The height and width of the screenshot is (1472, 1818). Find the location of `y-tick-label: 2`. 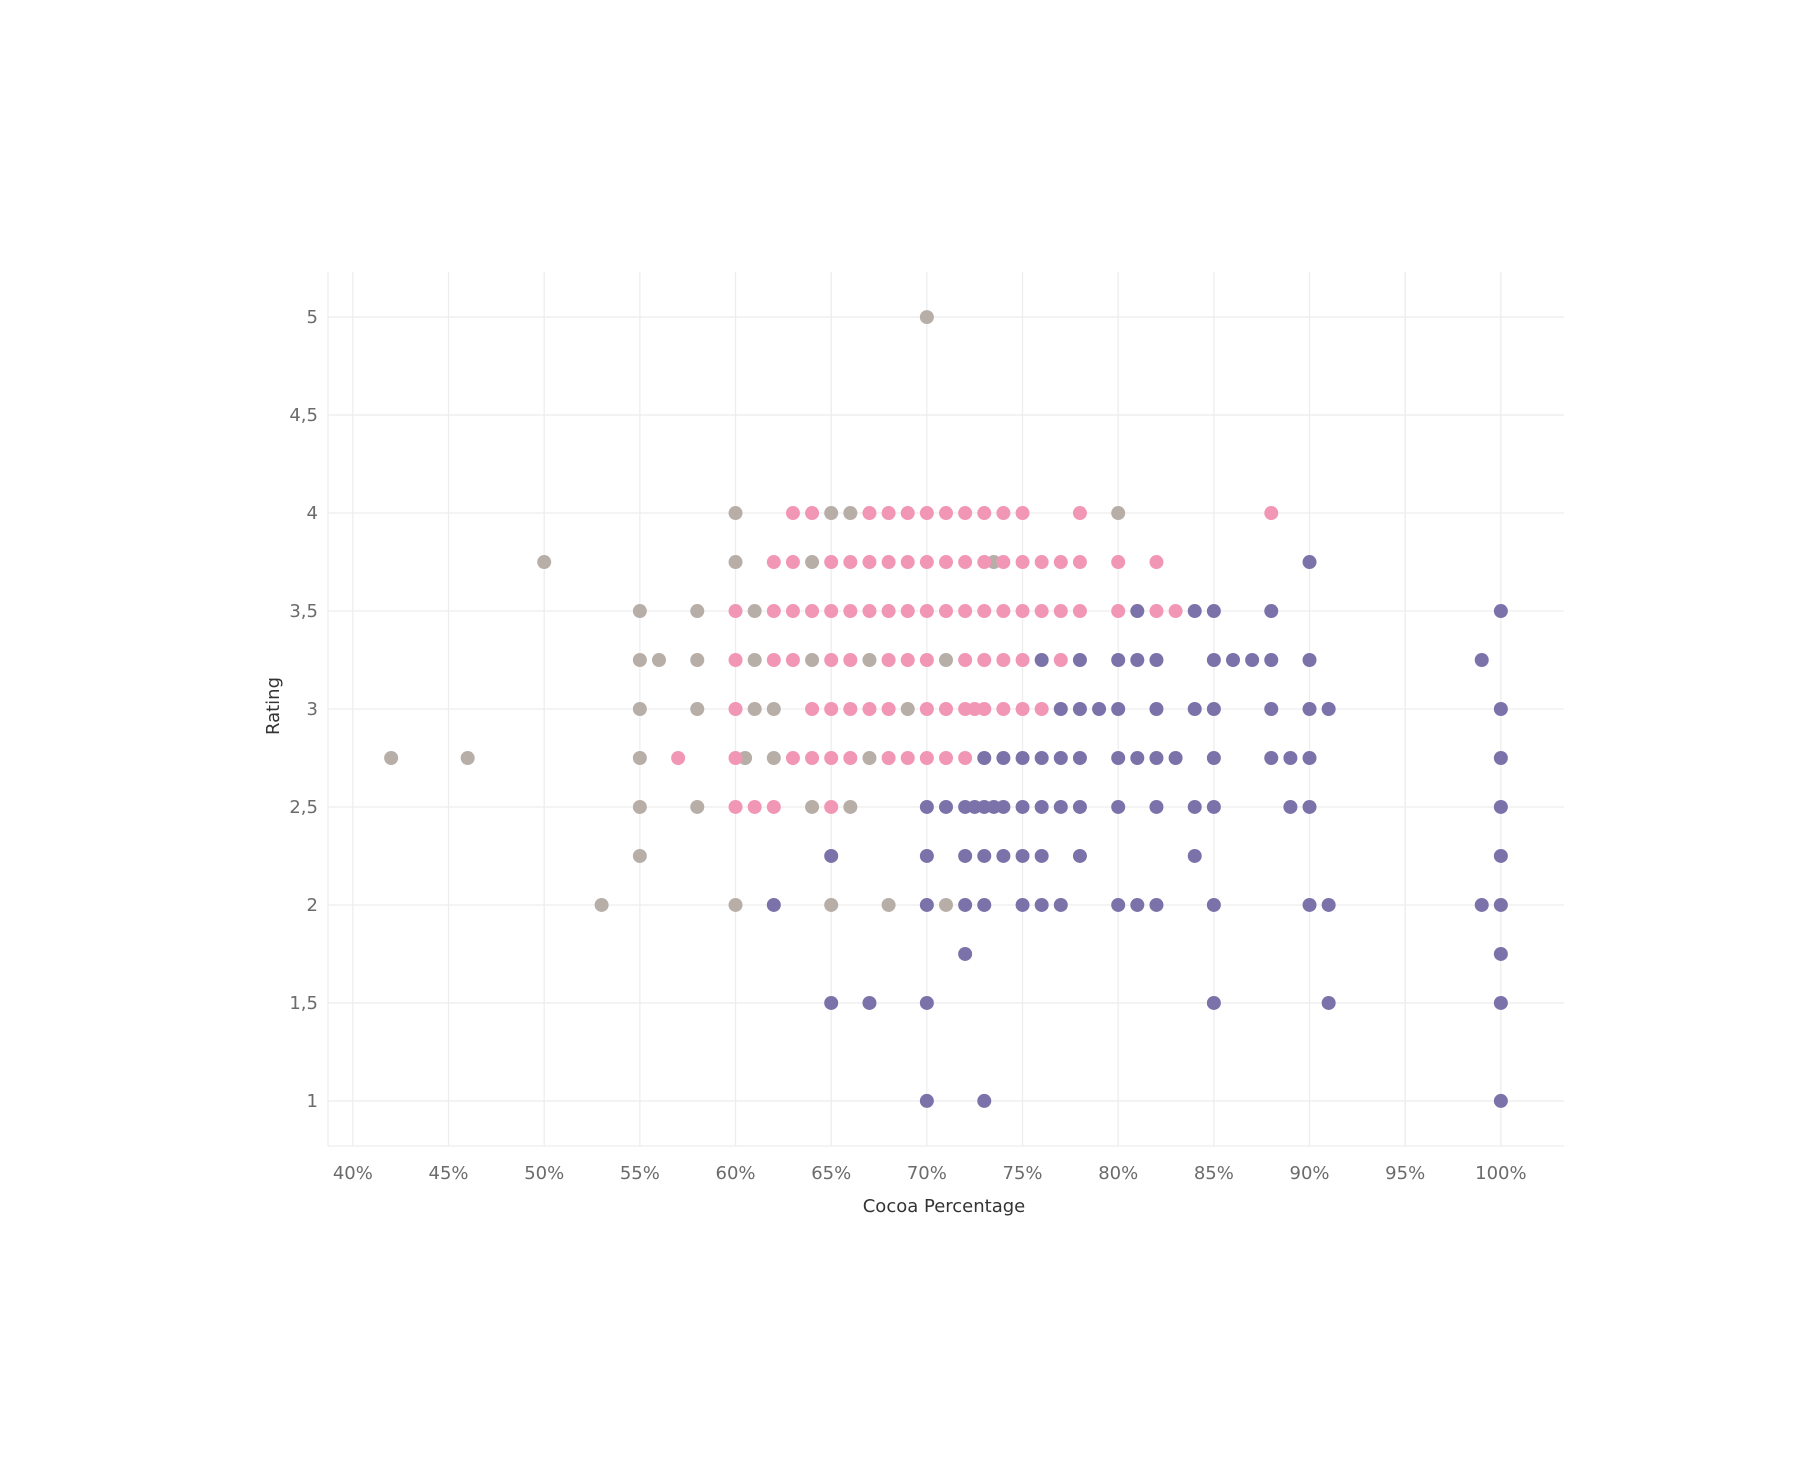

y-tick-label: 2 is located at coordinates (312, 905).